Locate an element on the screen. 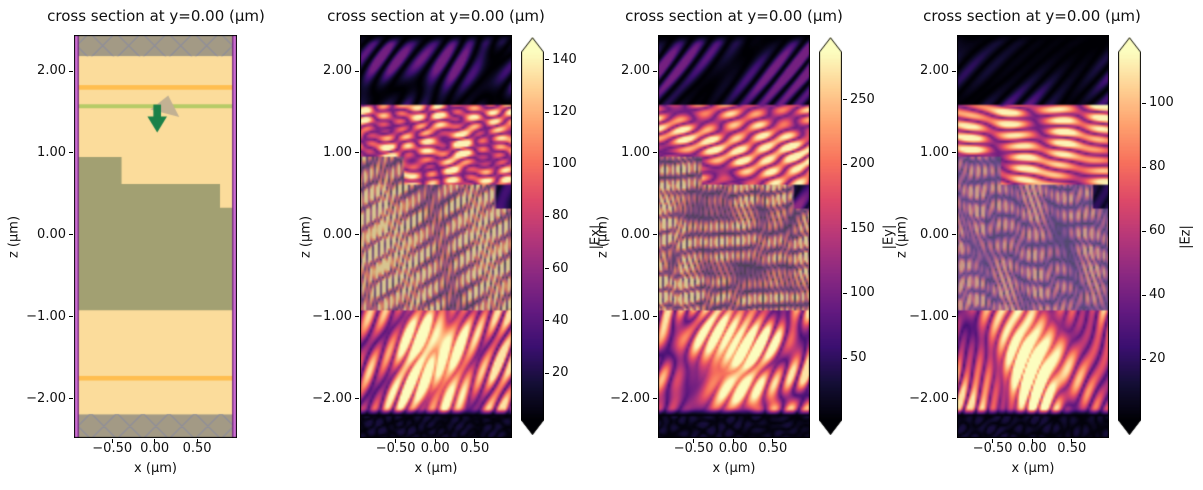  structure-axes is located at coordinates (155, 236).